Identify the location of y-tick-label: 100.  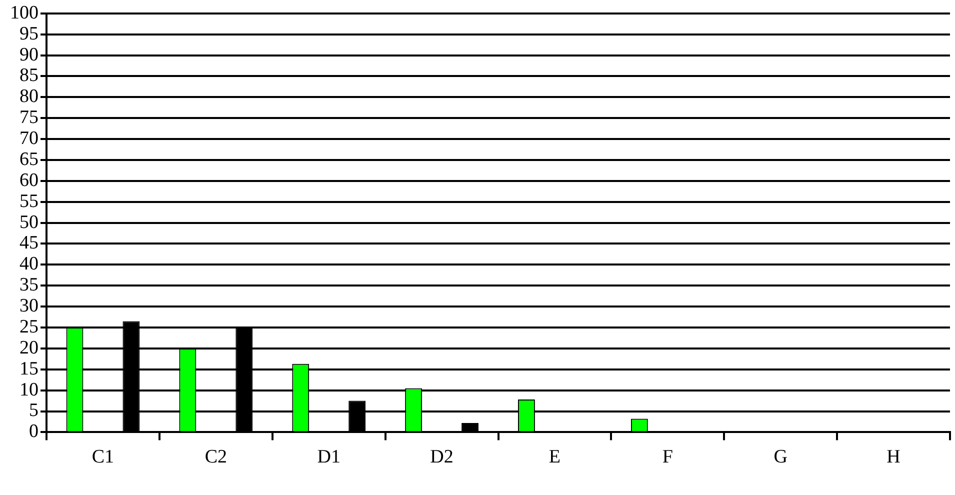
(24, 13).